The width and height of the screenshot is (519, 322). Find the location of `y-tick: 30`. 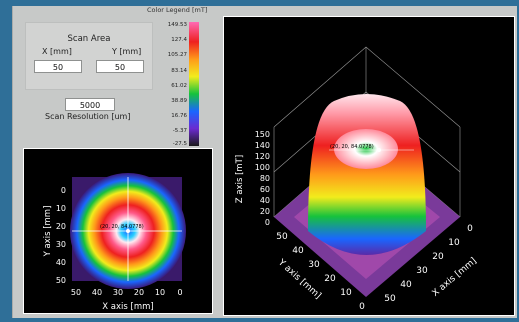

y-tick: 30 is located at coordinates (61, 244).